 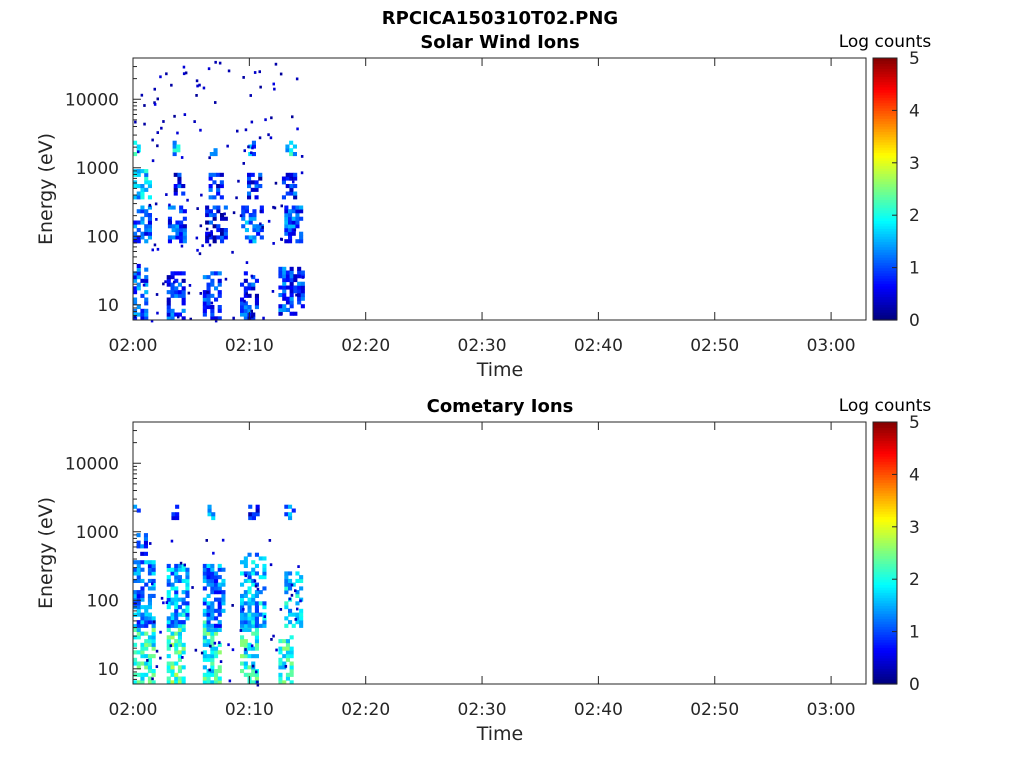 I want to click on colorbar-cometary: 0 1 2 3 4 5, so click(x=896, y=554).